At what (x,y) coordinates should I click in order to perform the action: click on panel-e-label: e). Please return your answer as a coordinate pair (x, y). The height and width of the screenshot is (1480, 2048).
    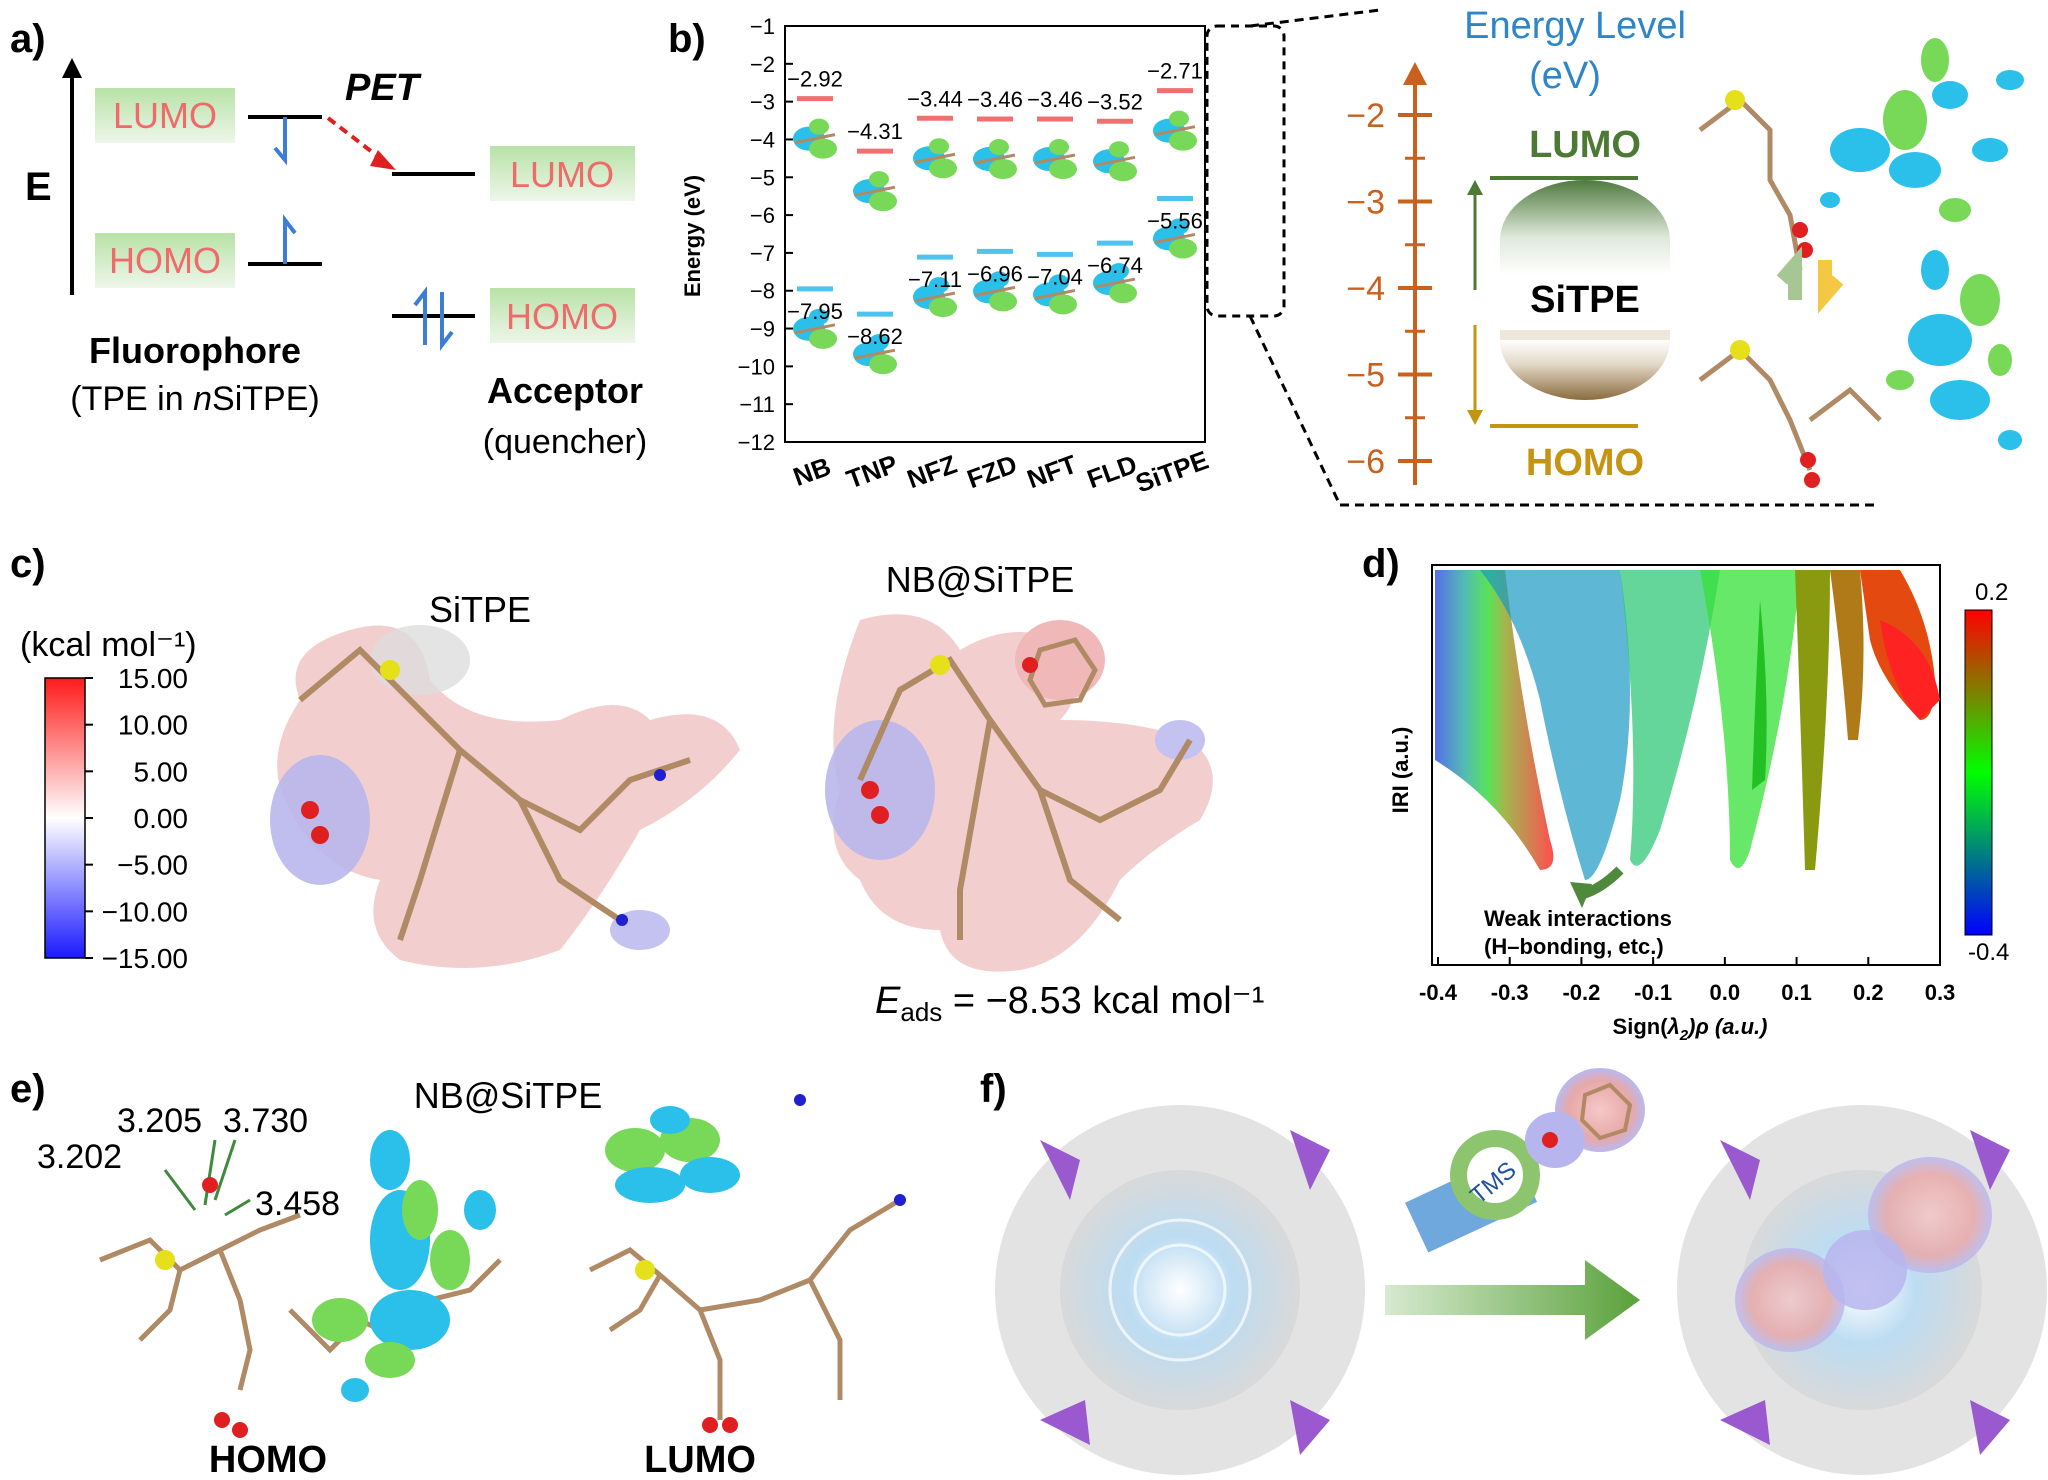
    Looking at the image, I should click on (28, 1089).